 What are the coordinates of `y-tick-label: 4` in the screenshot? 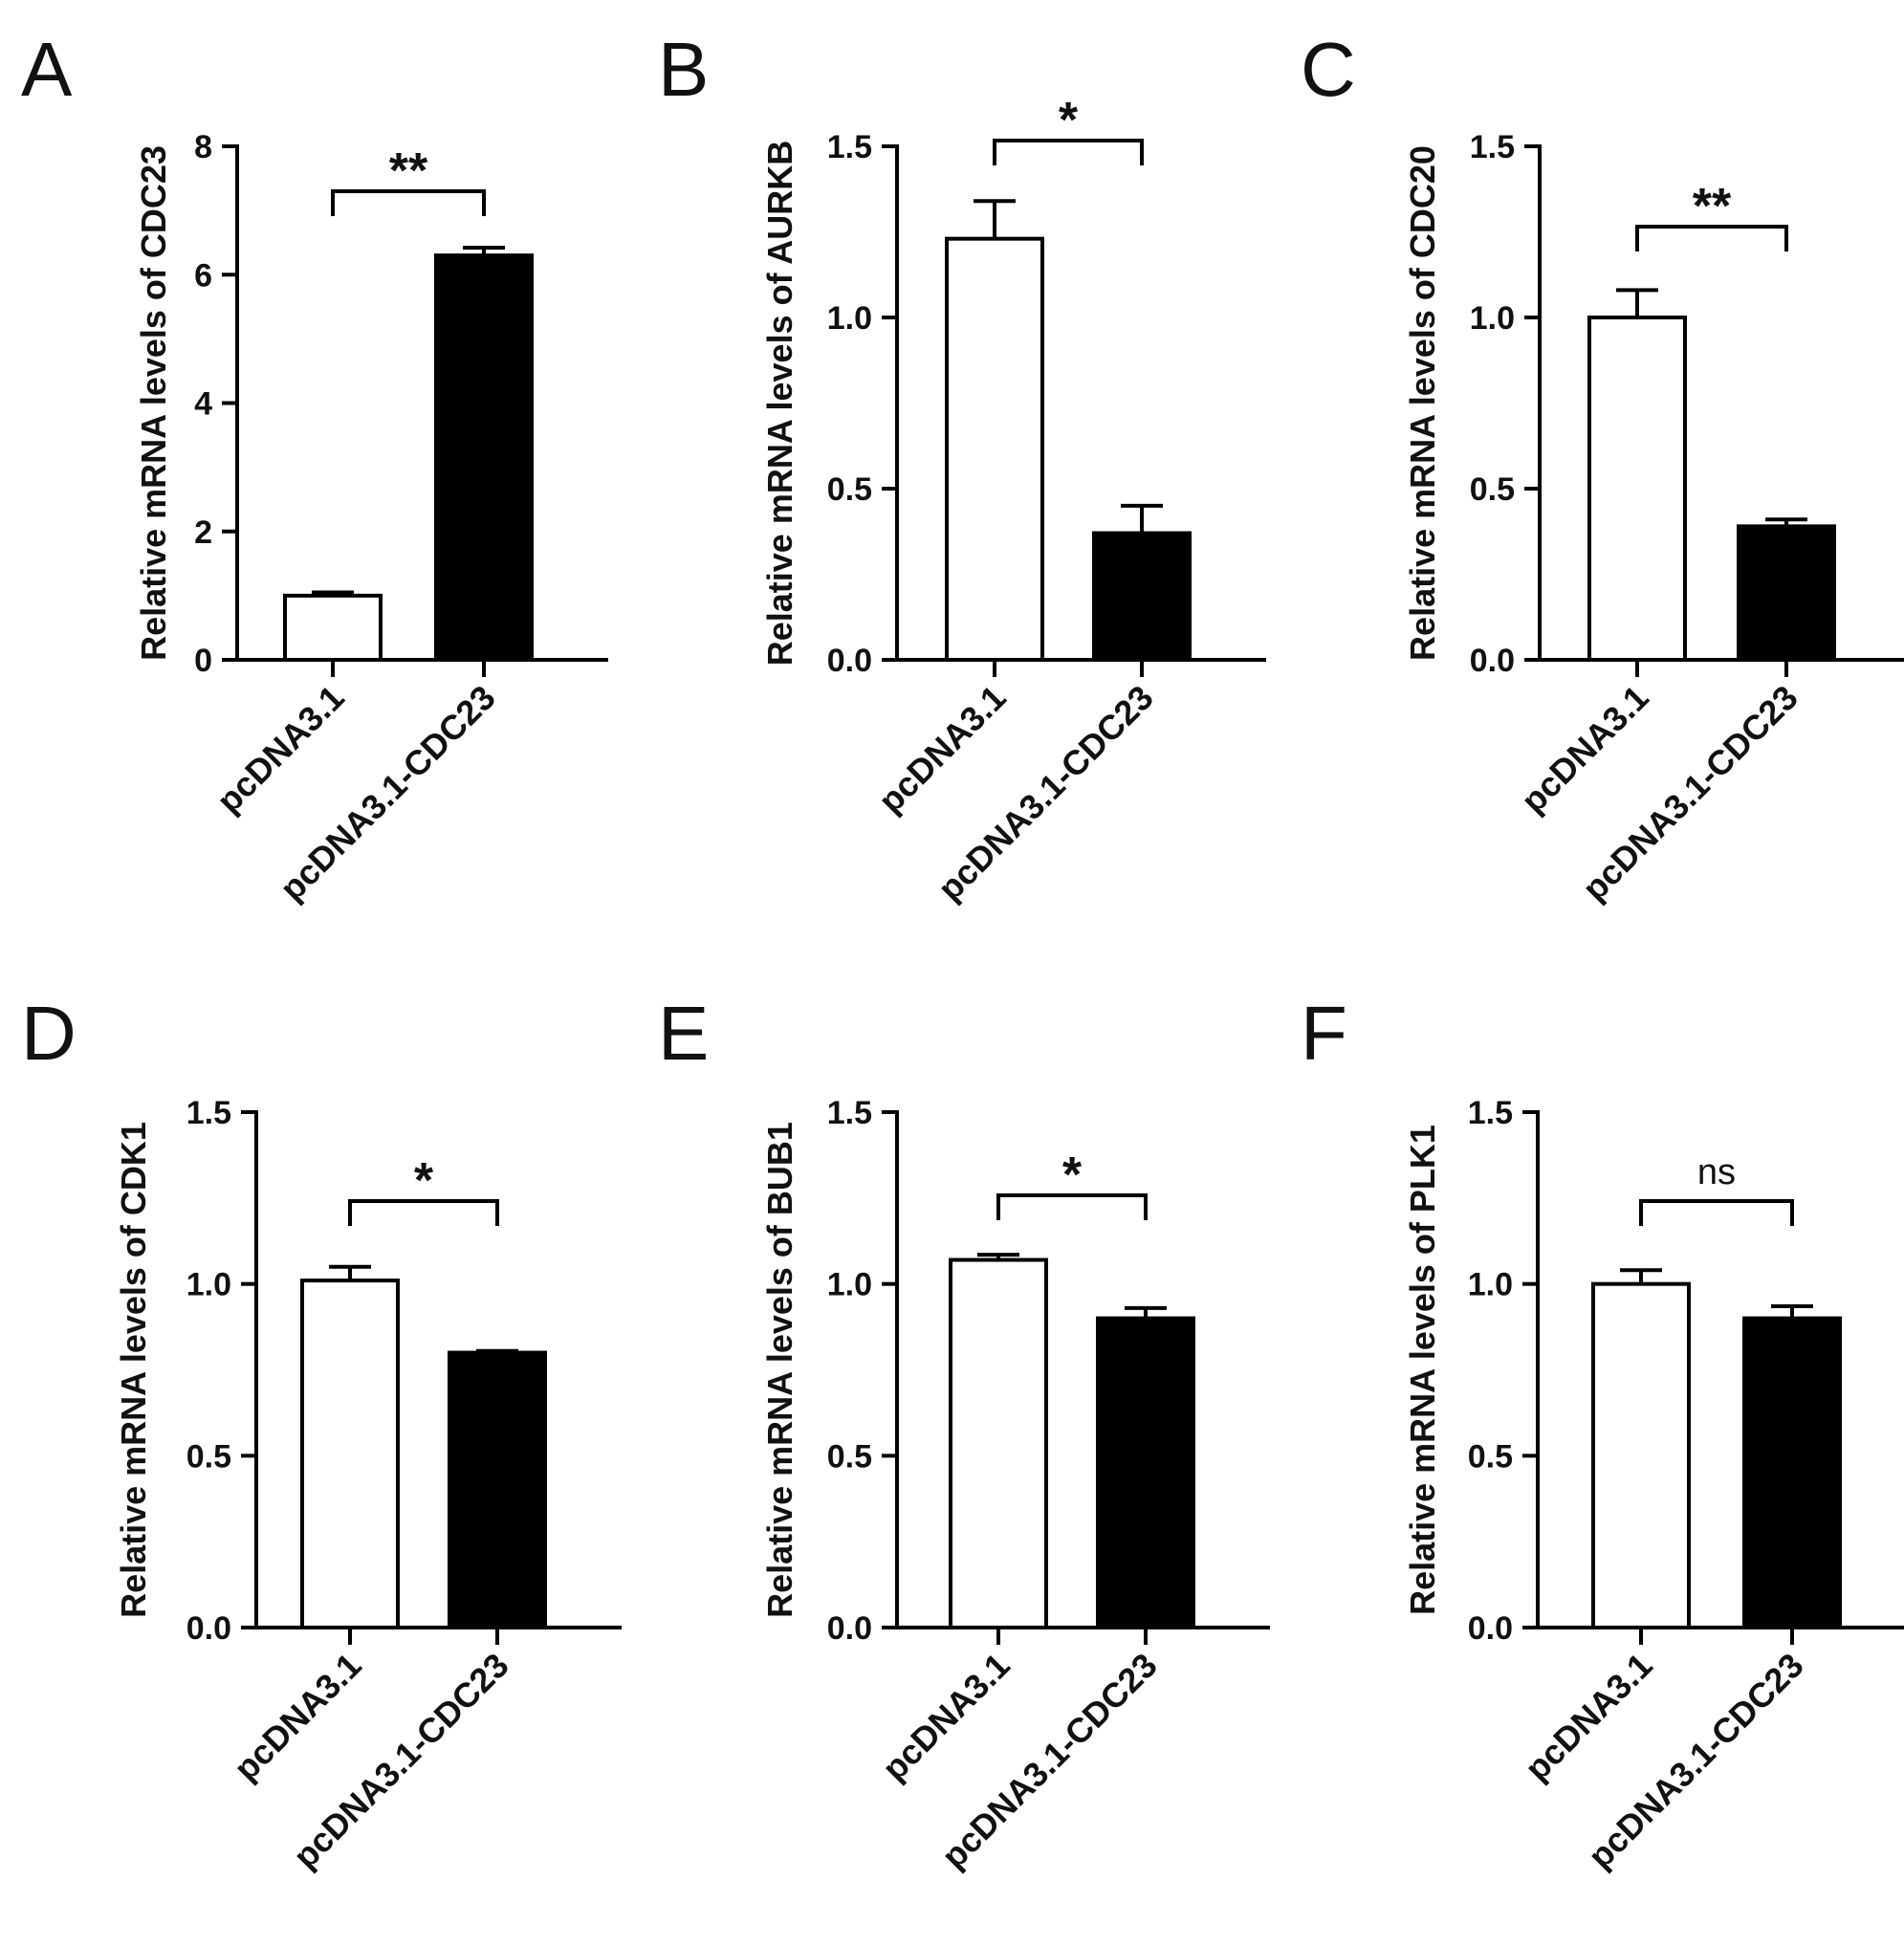 It's located at (203, 405).